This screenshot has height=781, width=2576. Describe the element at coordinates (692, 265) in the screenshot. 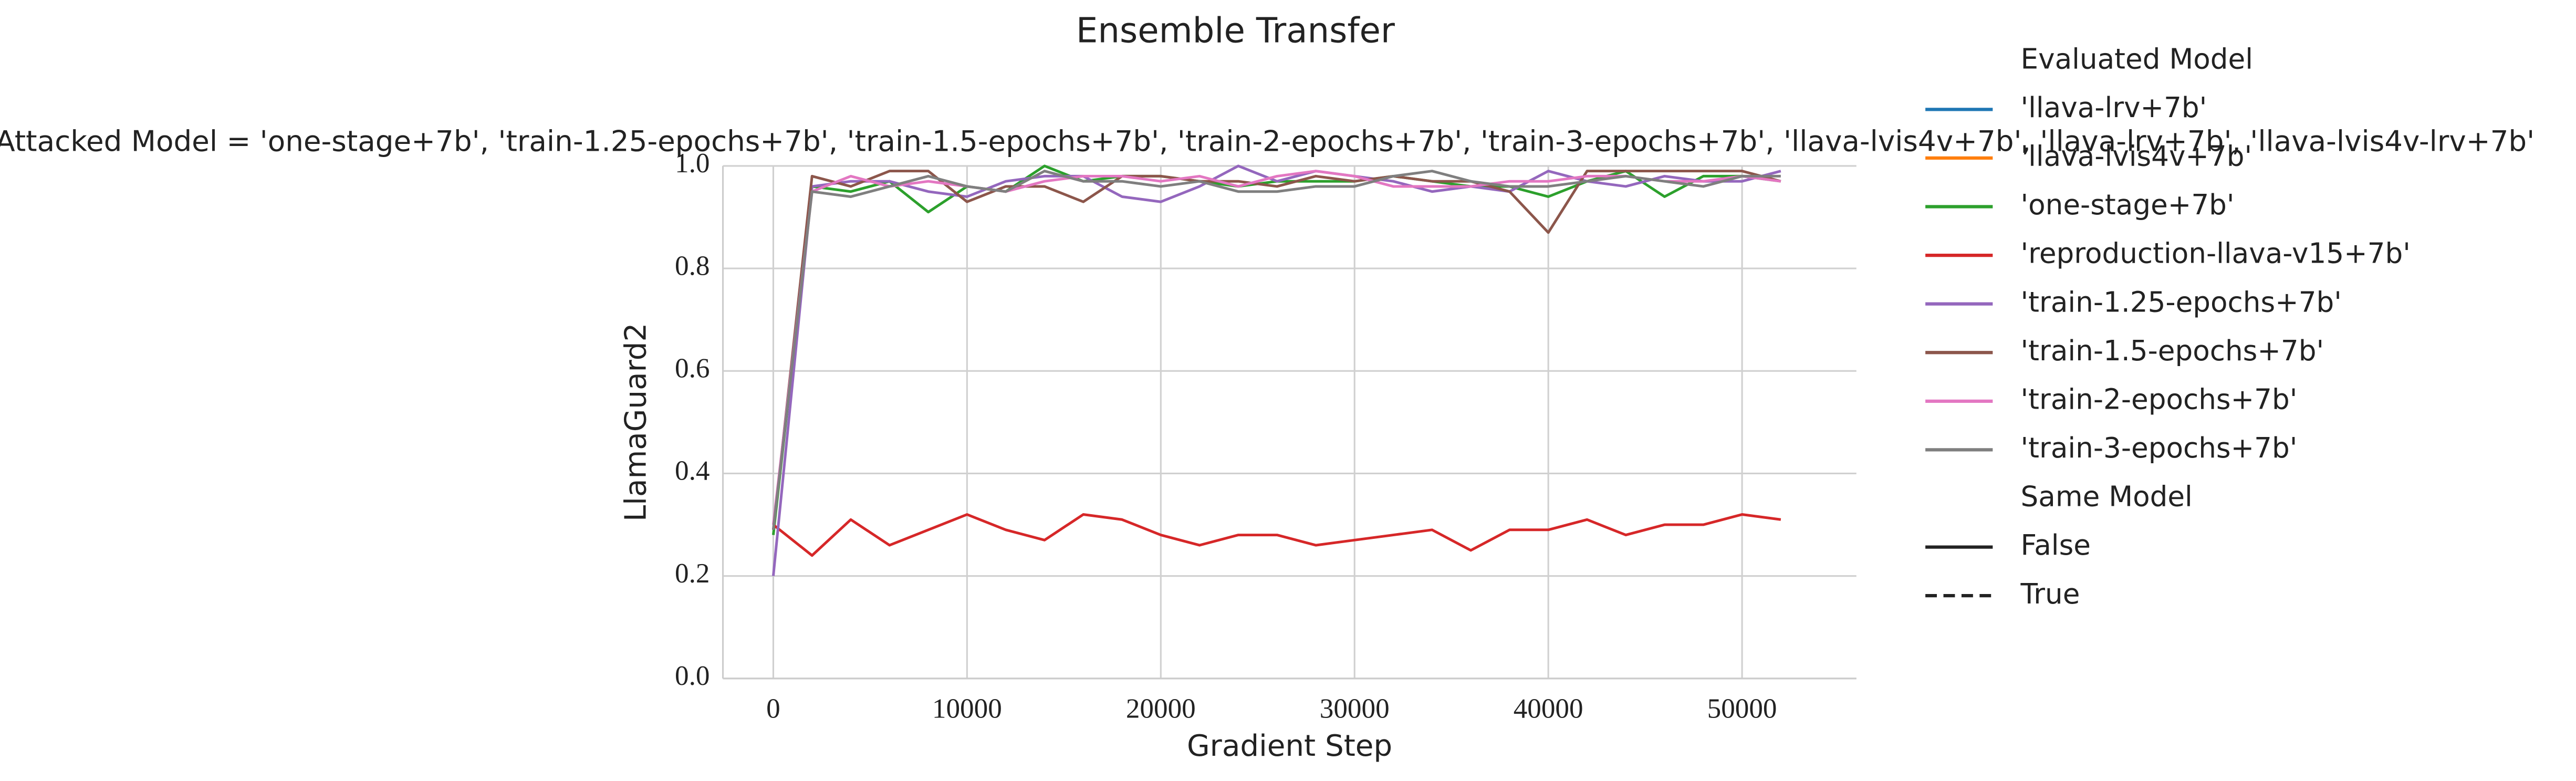

I see `y-tick-label: 0.8` at that location.